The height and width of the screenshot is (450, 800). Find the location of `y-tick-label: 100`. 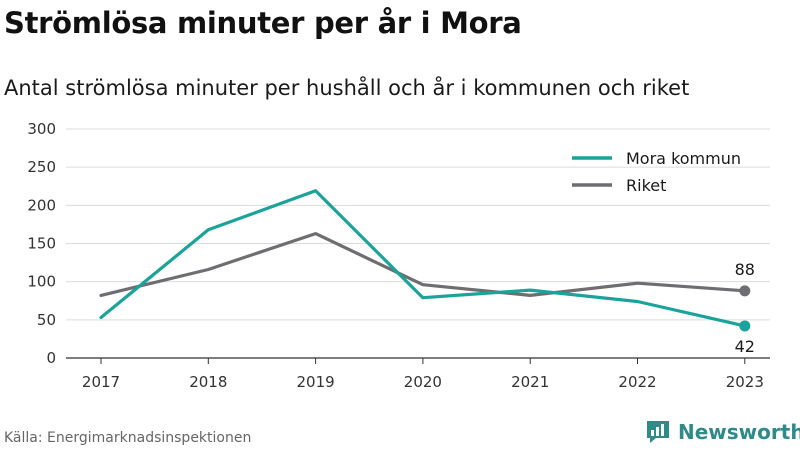

y-tick-label: 100 is located at coordinates (41, 282).